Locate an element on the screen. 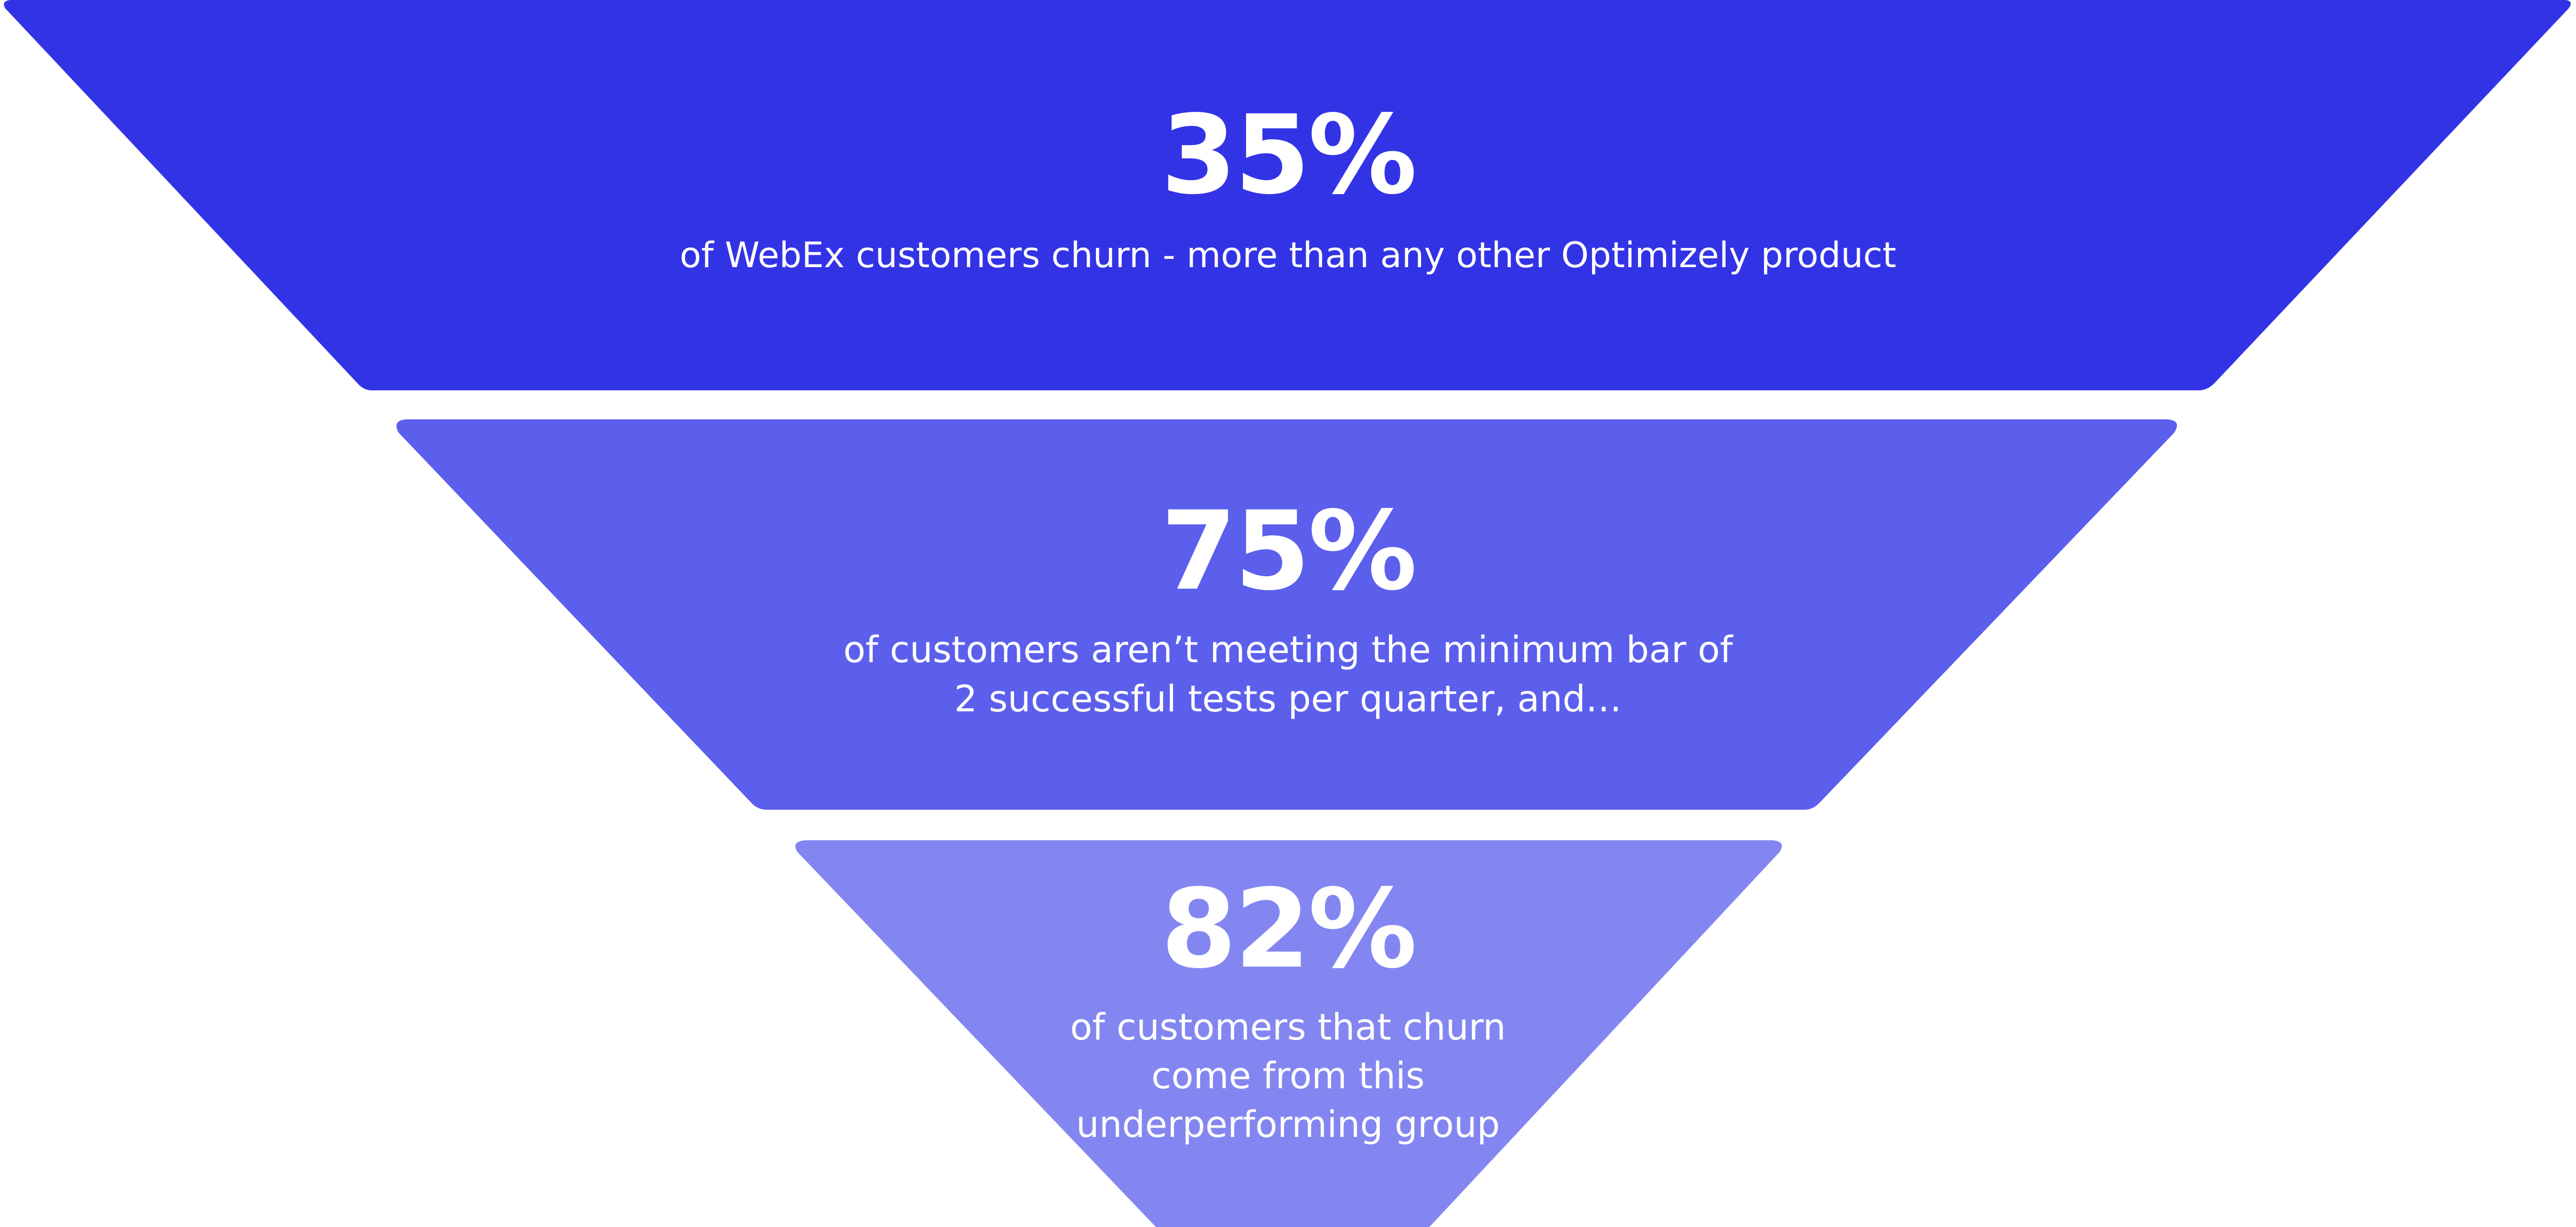 Image resolution: width=2576 pixels, height=1227 pixels. tier-1-stat: 35% is located at coordinates (1289, 155).